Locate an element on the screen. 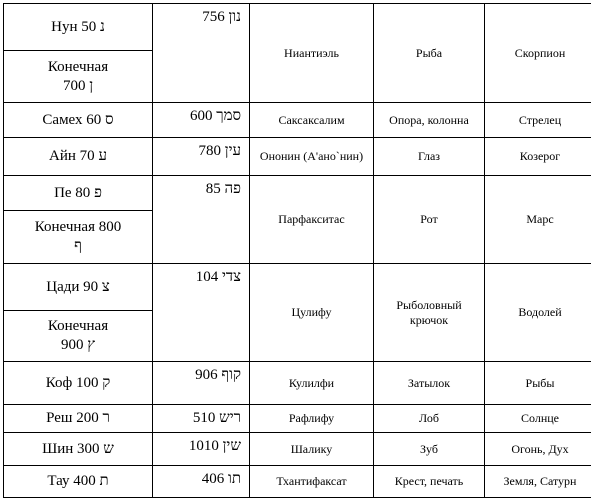  letter-label: Коф 100 ק is located at coordinates (78, 382).